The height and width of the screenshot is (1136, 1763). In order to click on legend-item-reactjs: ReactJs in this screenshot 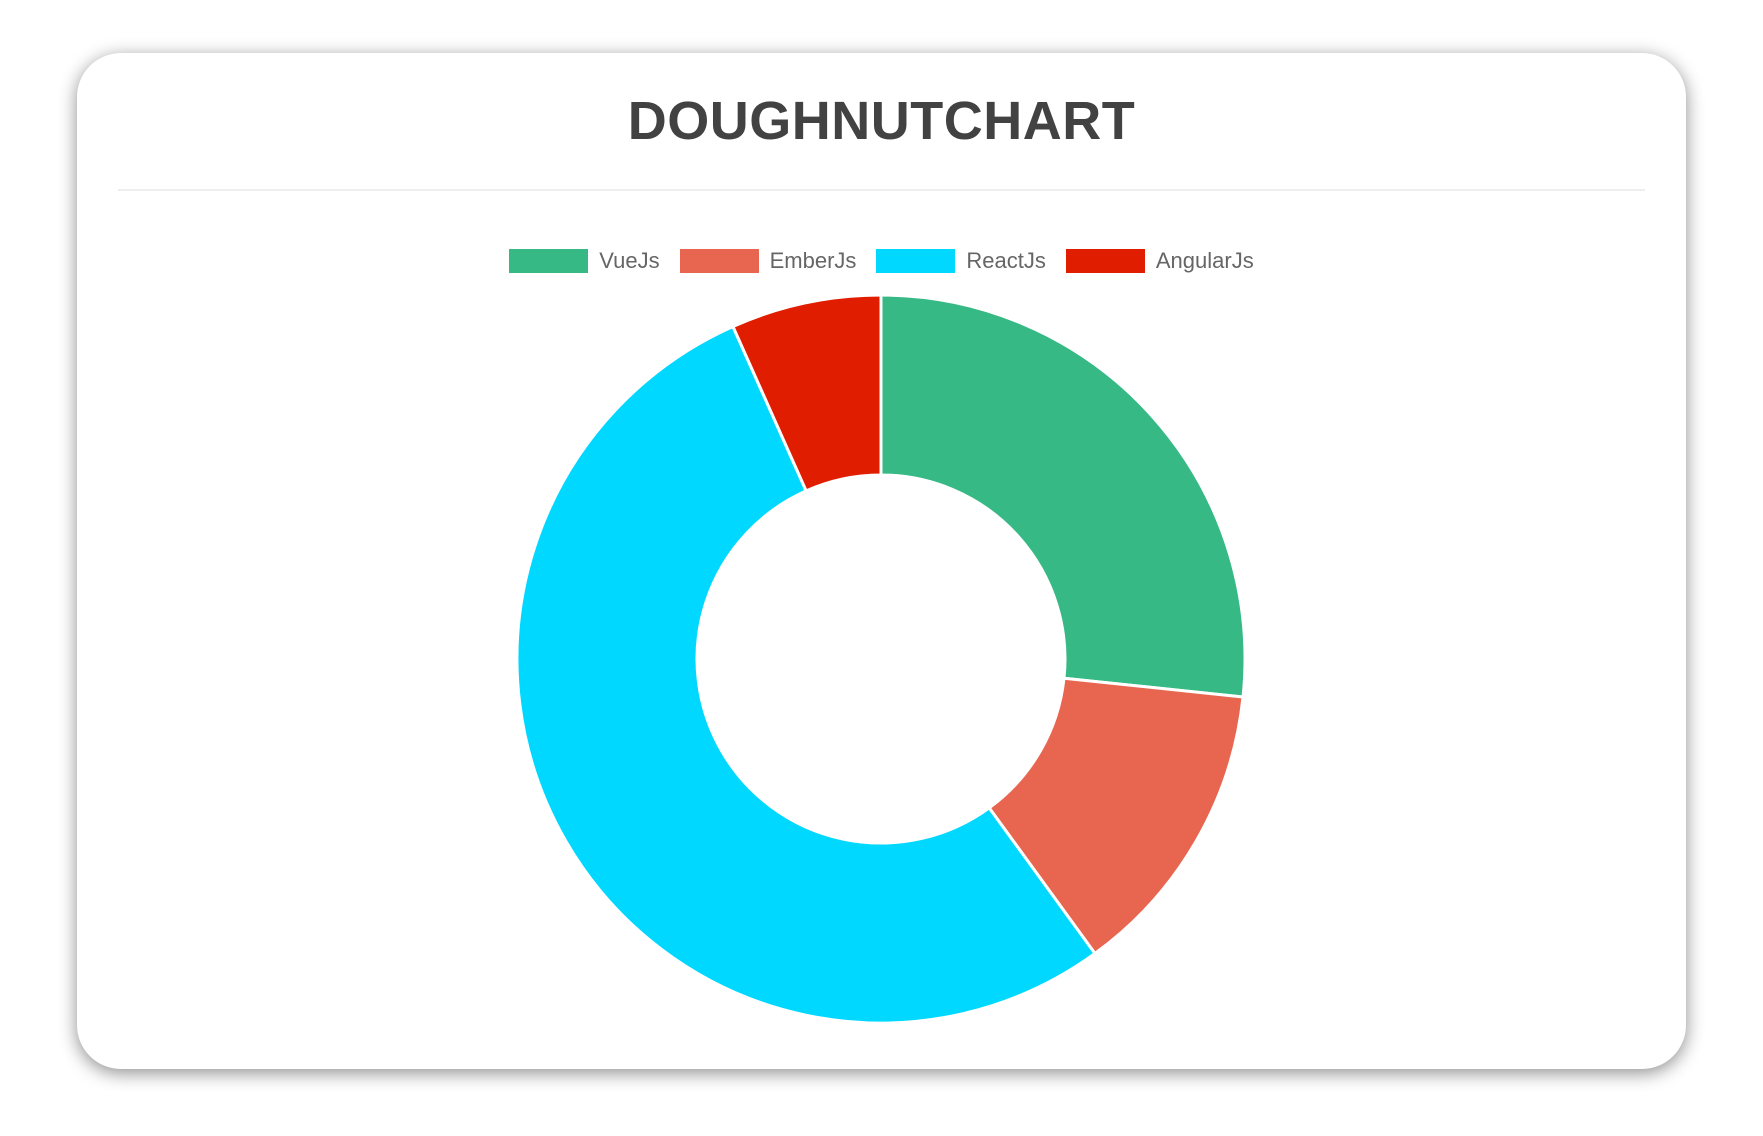, I will do `click(961, 261)`.